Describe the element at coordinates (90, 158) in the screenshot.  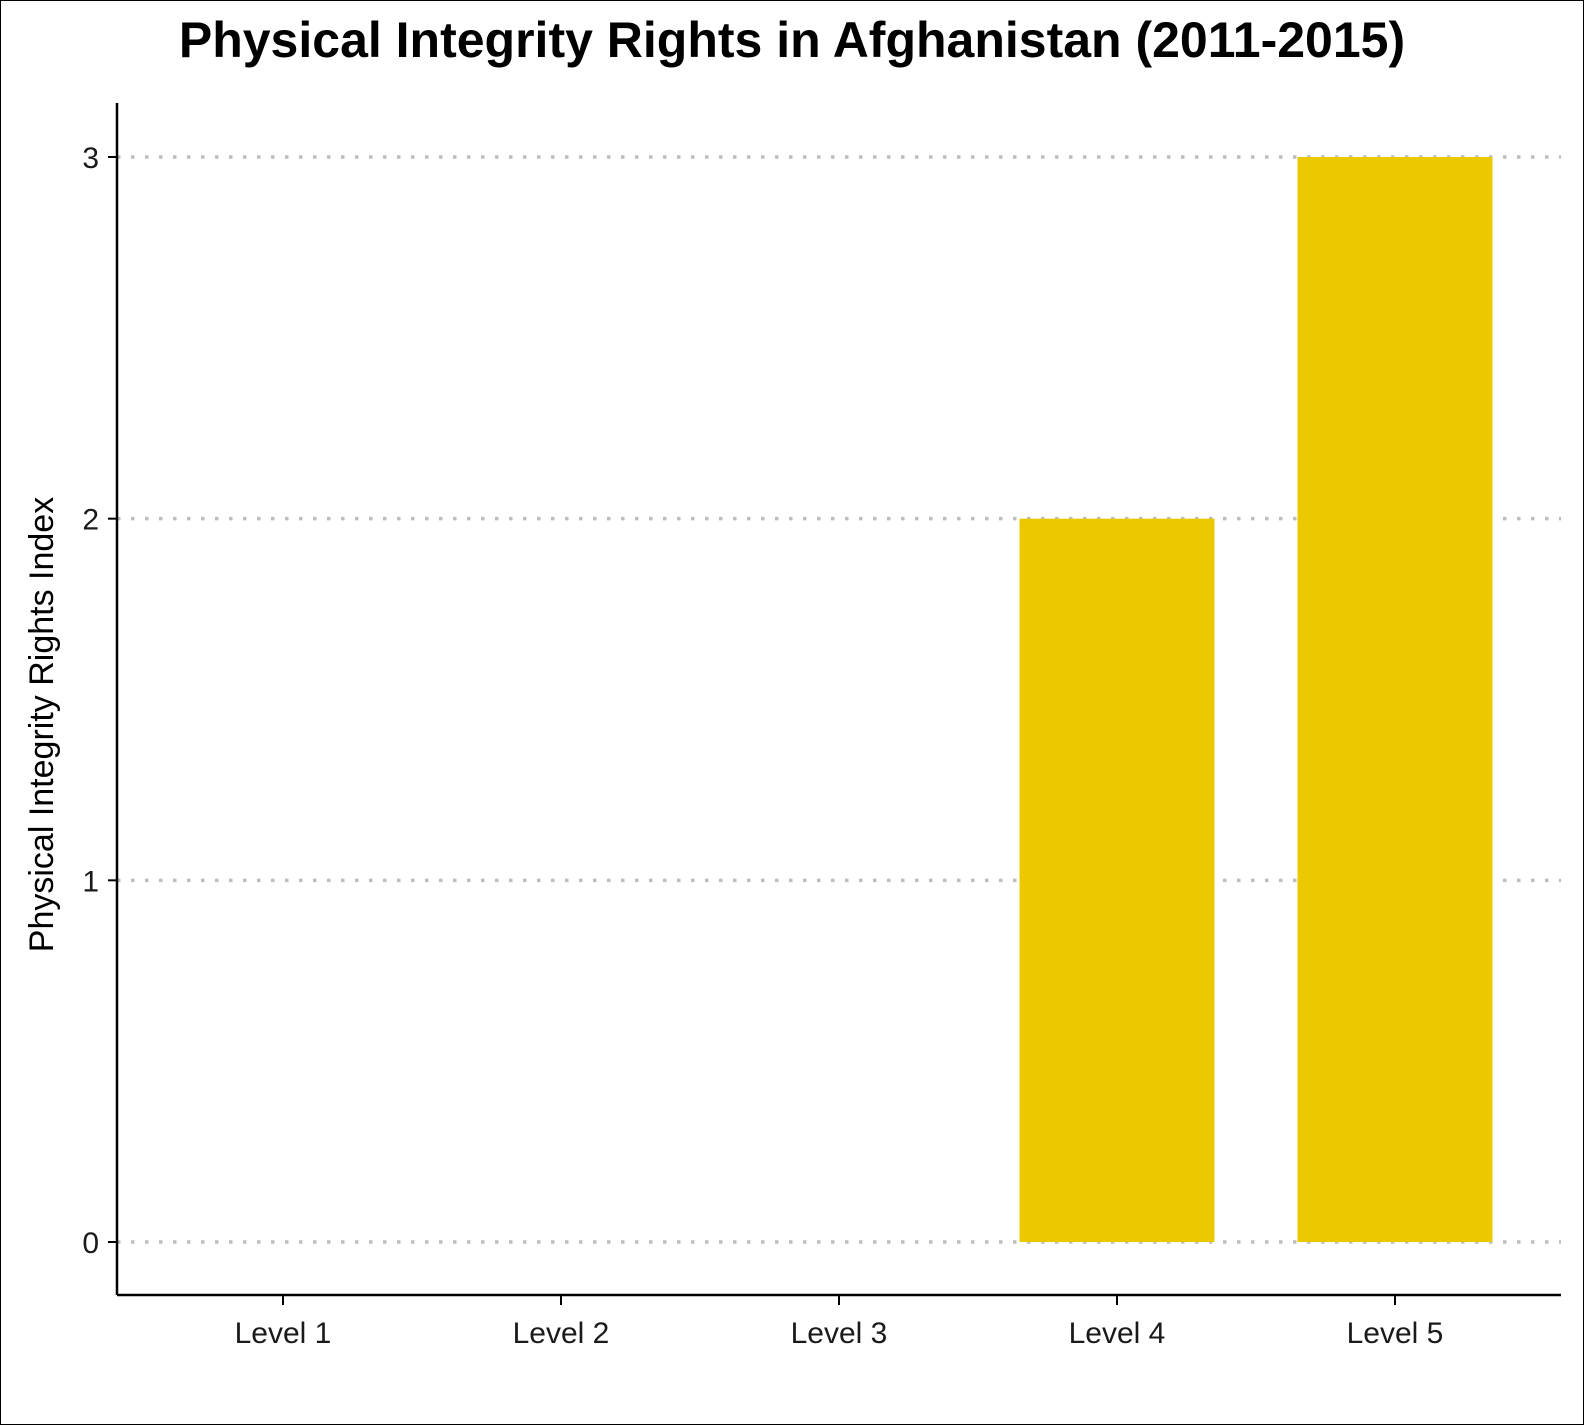
I see `y-tick-label-3: 3` at that location.